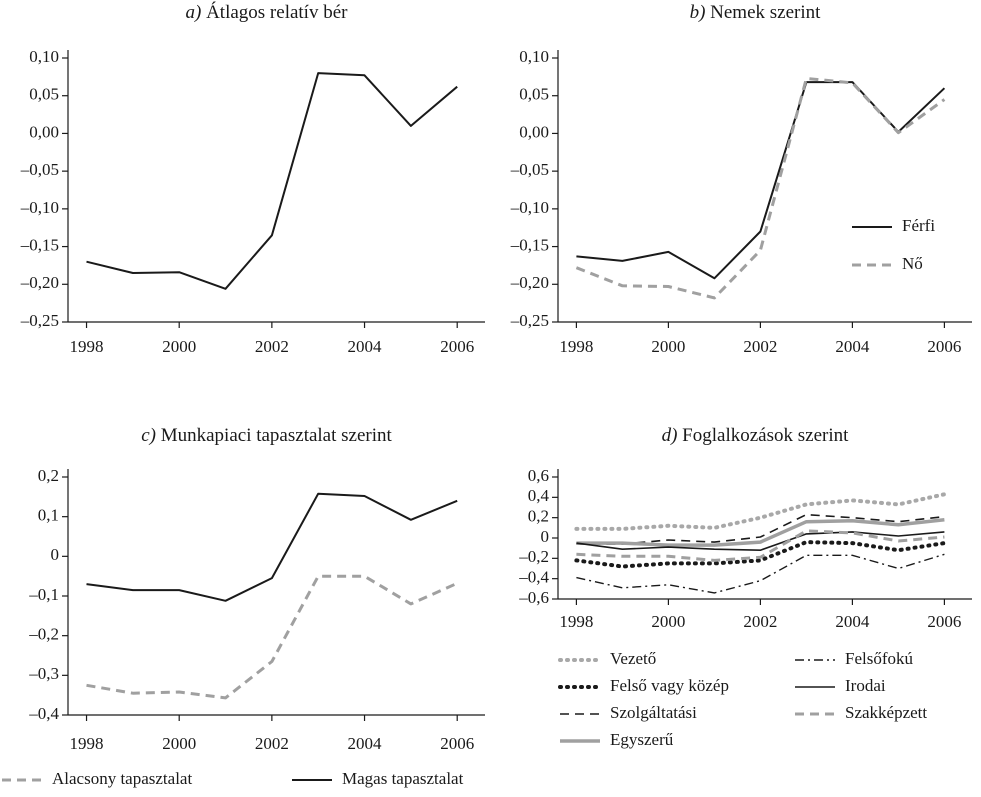  Describe the element at coordinates (194, 12) in the screenshot. I see `panel-label: a)` at that location.